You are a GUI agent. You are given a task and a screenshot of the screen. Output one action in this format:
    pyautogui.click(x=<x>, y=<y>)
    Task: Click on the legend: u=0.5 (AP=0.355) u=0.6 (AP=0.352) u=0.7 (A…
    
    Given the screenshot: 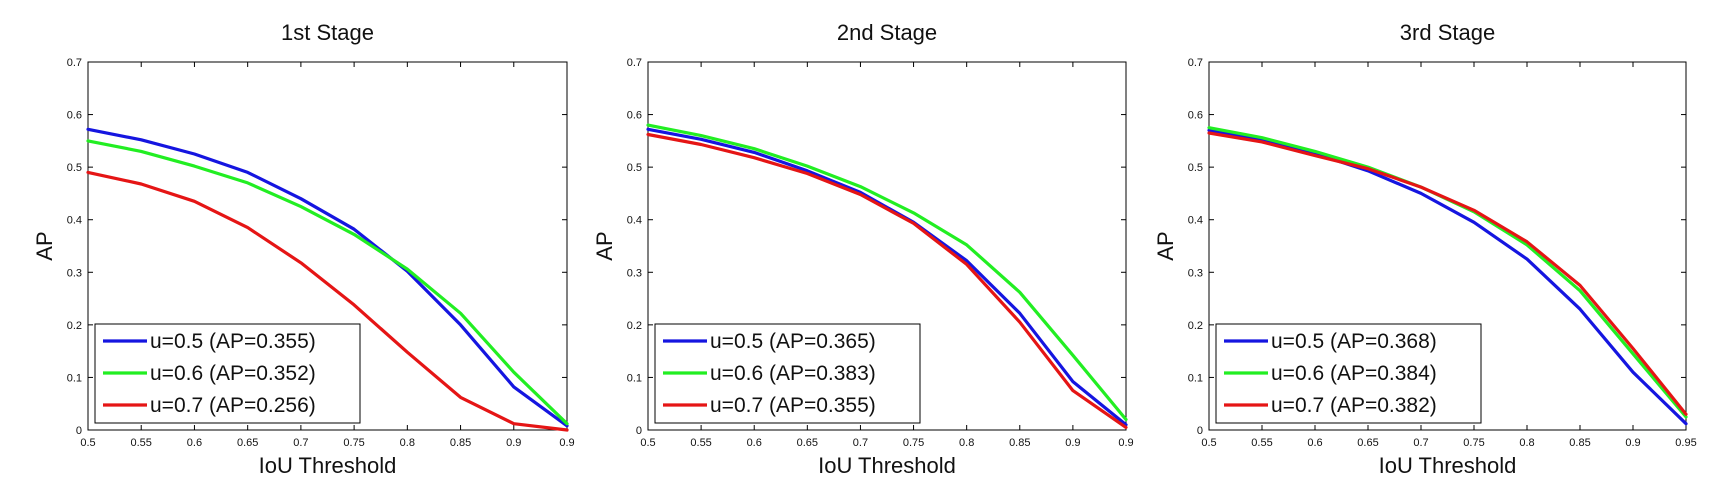 What is the action you would take?
    pyautogui.click(x=227, y=373)
    